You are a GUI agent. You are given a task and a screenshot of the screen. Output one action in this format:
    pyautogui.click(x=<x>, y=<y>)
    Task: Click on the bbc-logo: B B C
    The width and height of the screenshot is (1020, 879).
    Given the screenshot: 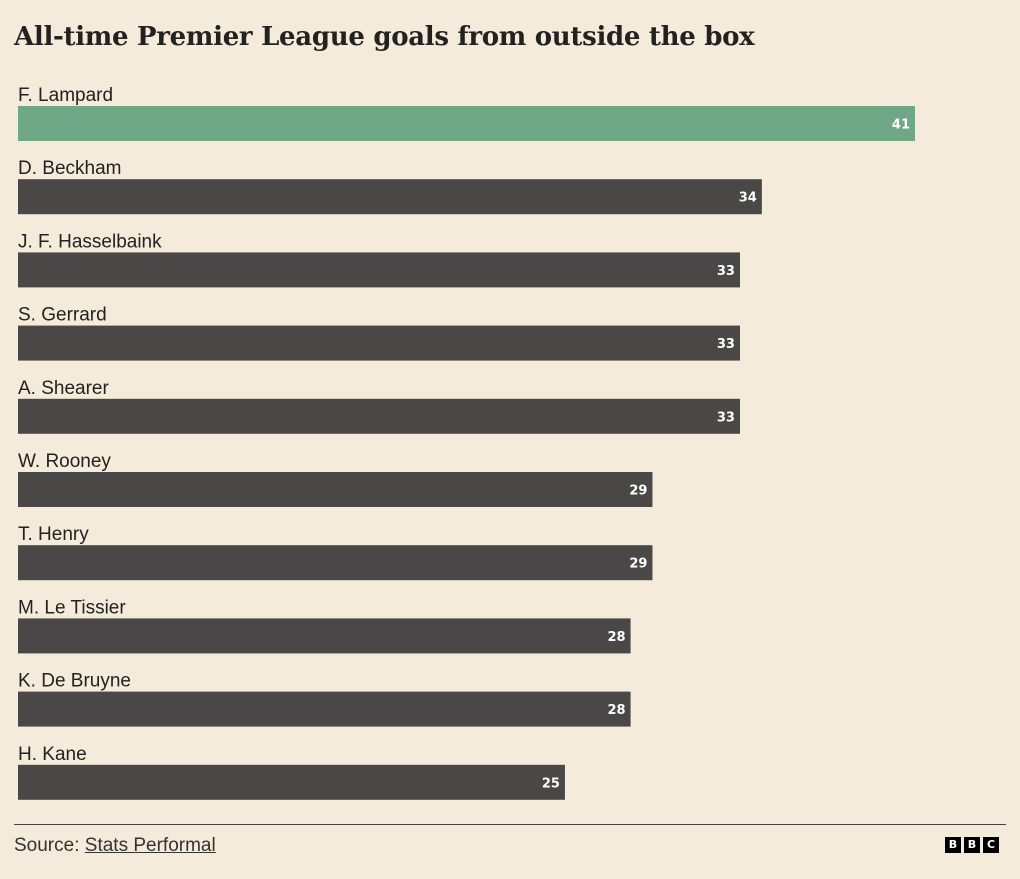 What is the action you would take?
    pyautogui.click(x=972, y=845)
    